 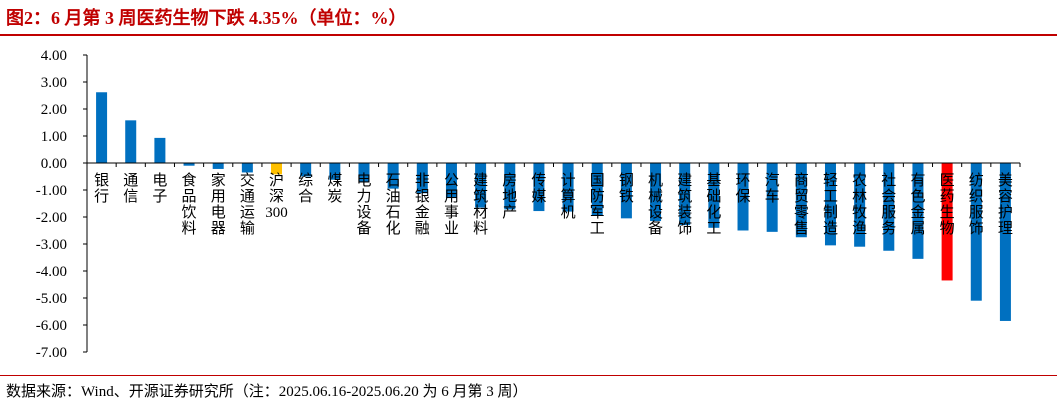 I want to click on category-label: 美容护理, so click(x=1005, y=204).